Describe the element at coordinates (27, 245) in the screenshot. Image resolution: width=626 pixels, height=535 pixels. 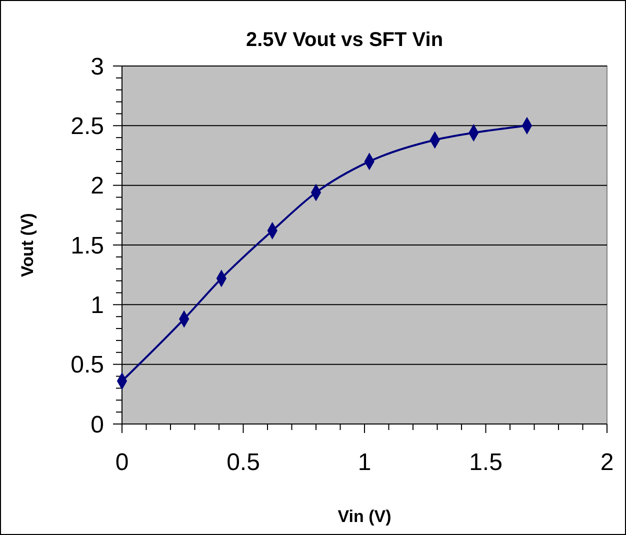
I see `y-axis-title: Vout (V)` at that location.